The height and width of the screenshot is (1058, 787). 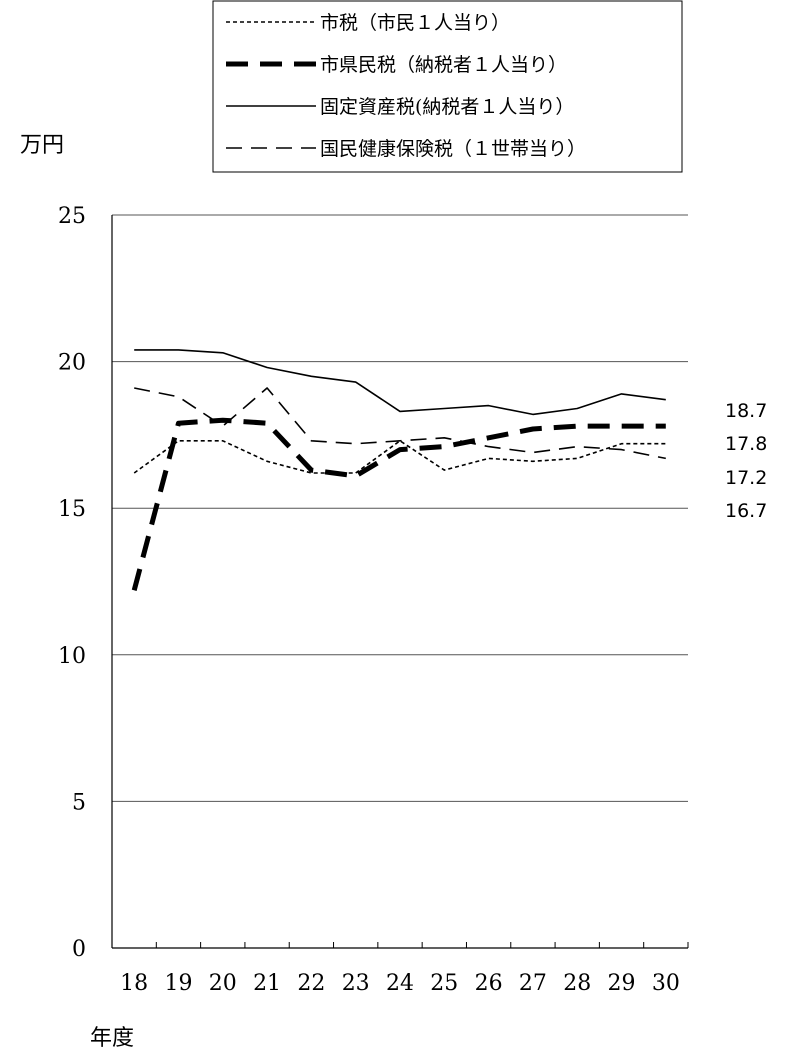 I want to click on legend-box, so click(x=447, y=86).